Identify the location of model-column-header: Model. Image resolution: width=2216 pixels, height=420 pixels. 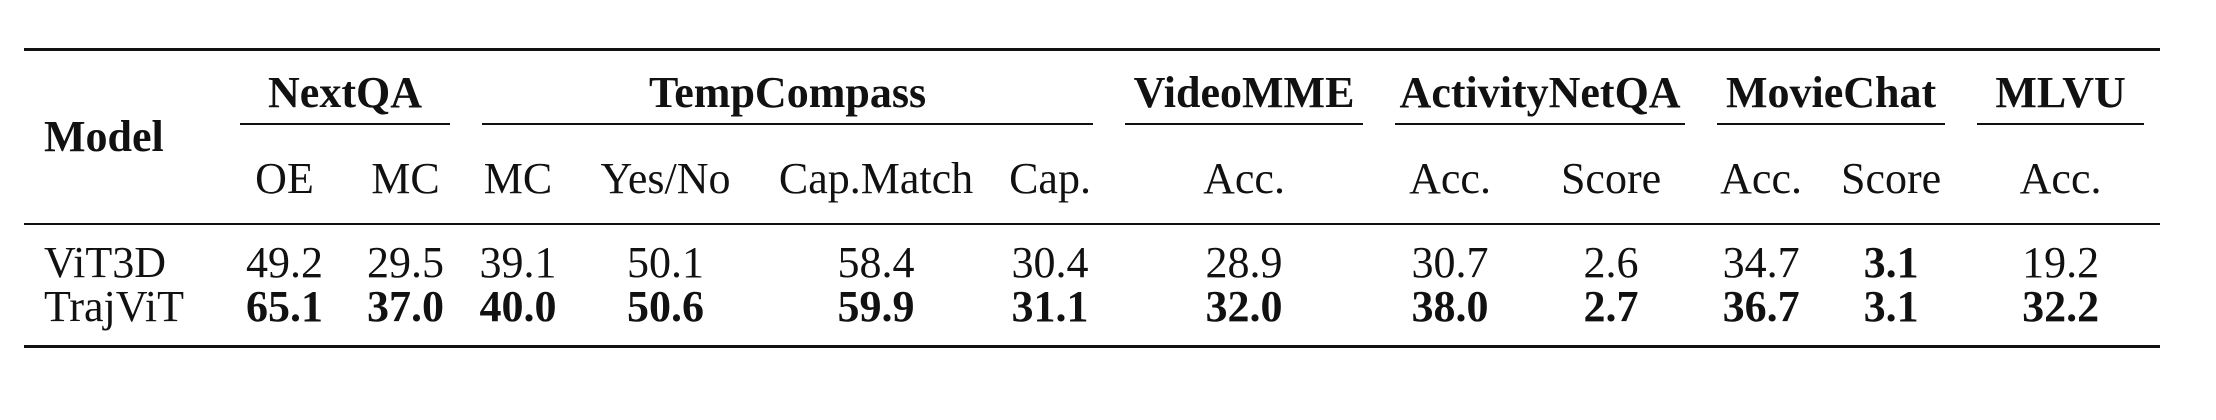
(124, 136).